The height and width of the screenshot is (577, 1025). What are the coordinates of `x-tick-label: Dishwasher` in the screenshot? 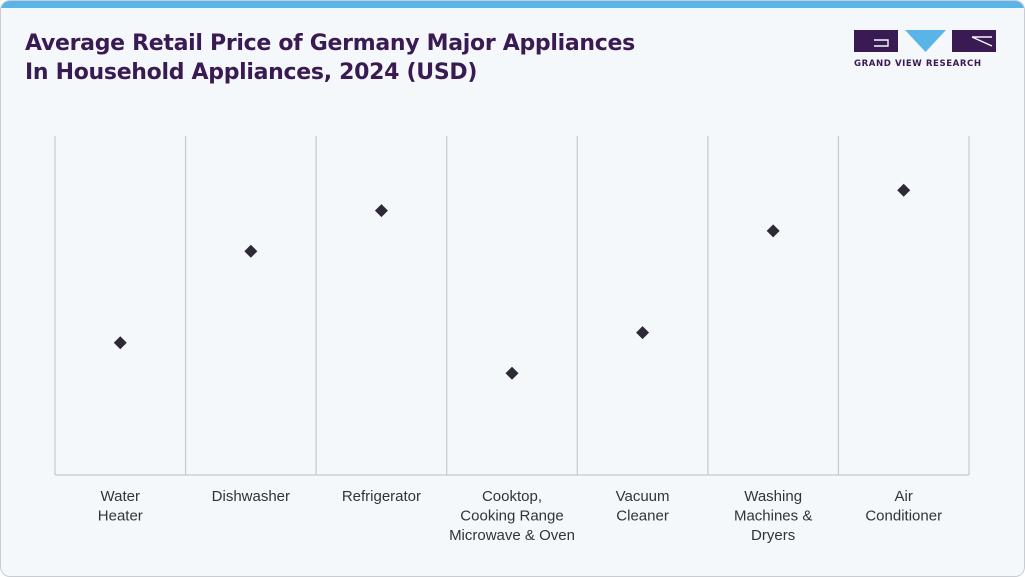 It's located at (251, 496).